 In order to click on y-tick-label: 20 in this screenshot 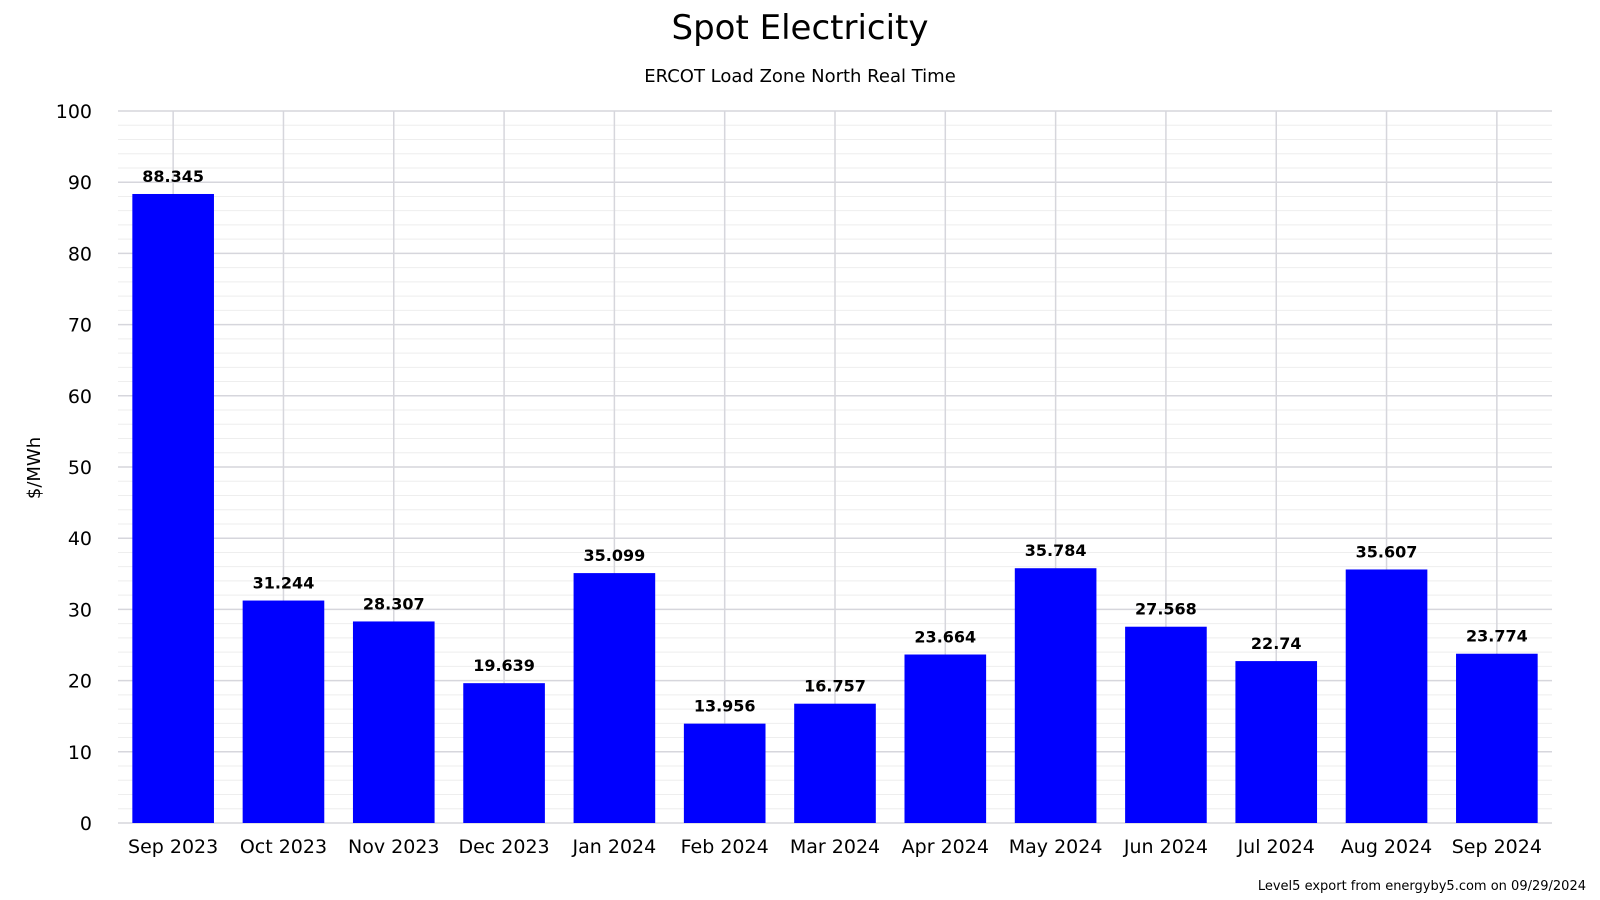, I will do `click(80, 682)`.